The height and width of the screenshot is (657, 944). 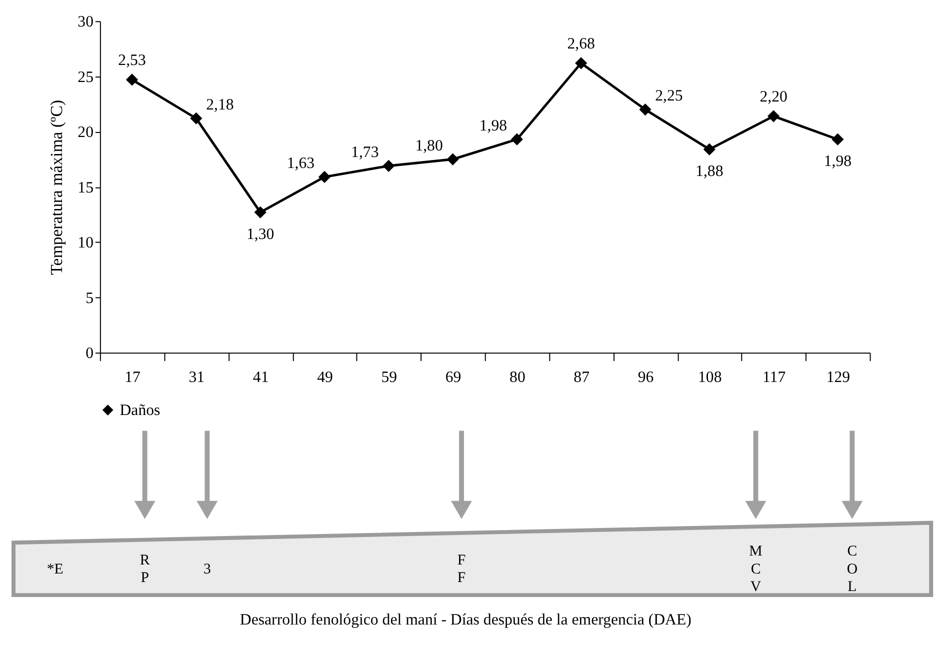 What do you see at coordinates (710, 171) in the screenshot?
I see `annotation: 1,88` at bounding box center [710, 171].